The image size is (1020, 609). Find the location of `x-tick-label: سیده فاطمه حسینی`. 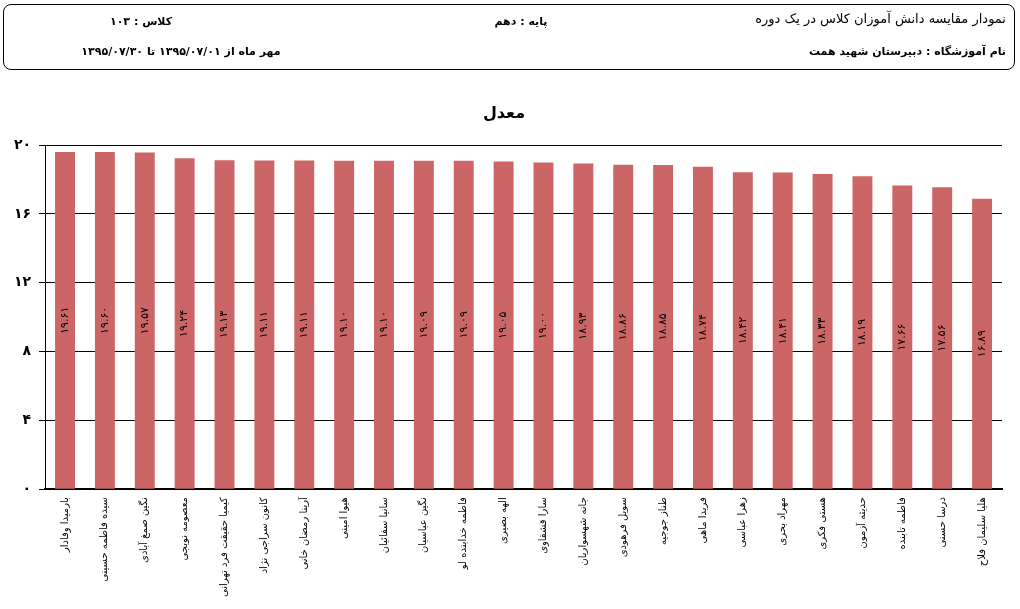

x-tick-label: سیده فاطمه حسینی is located at coordinates (104, 539).